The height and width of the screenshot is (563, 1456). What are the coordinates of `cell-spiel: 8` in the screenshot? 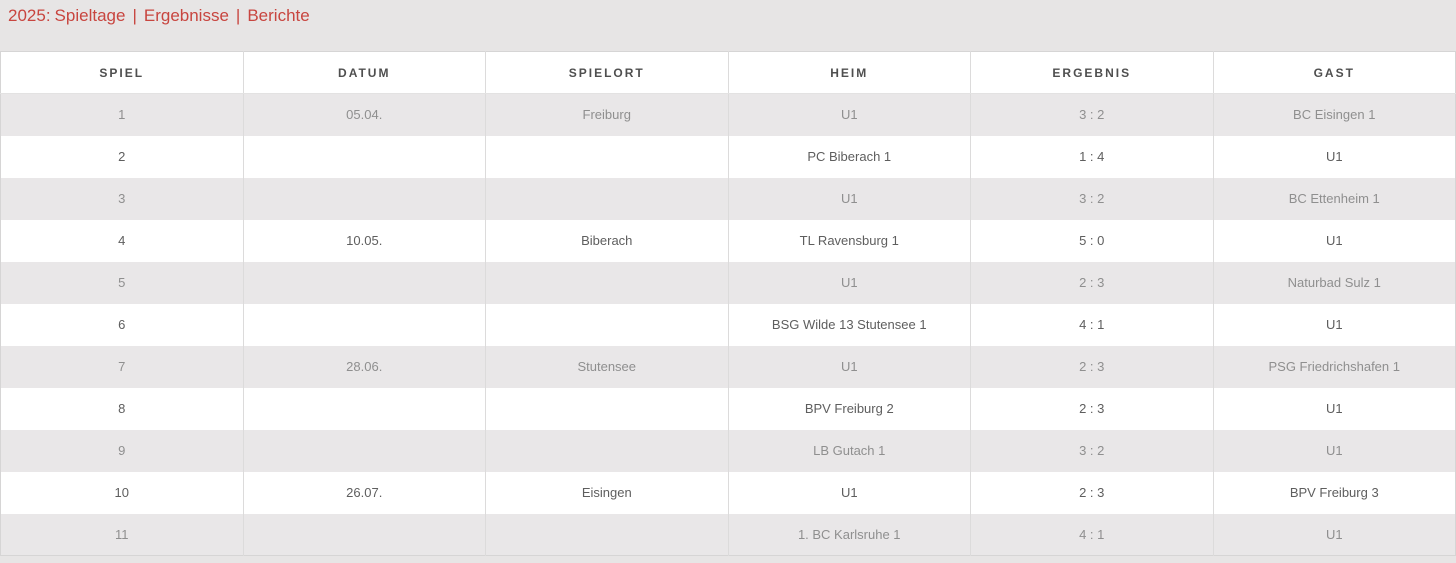 It's located at (122, 408).